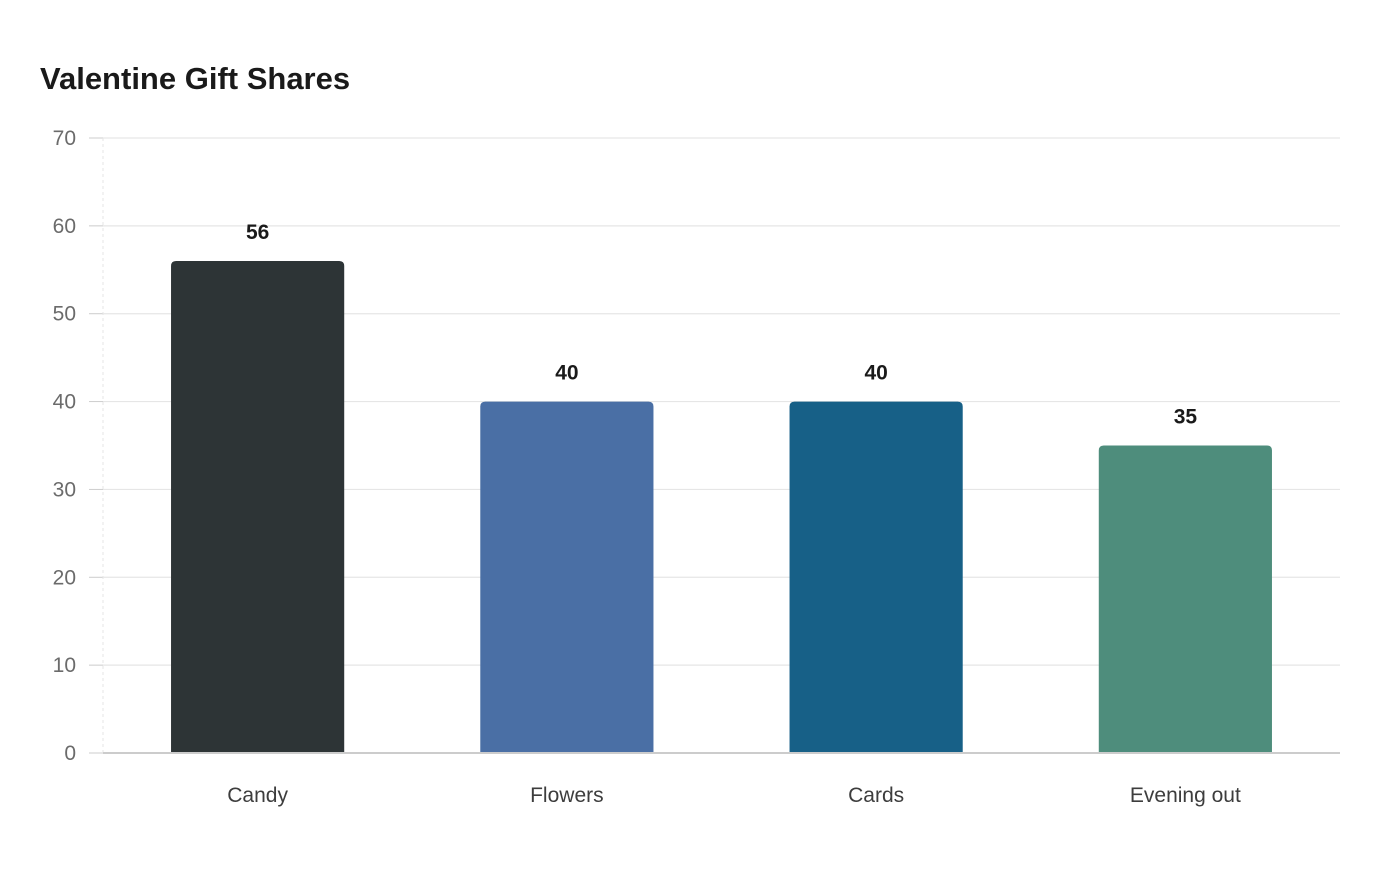 The width and height of the screenshot is (1400, 880). I want to click on y-axis: 0 10 20 30 40 50 60 70, so click(78, 446).